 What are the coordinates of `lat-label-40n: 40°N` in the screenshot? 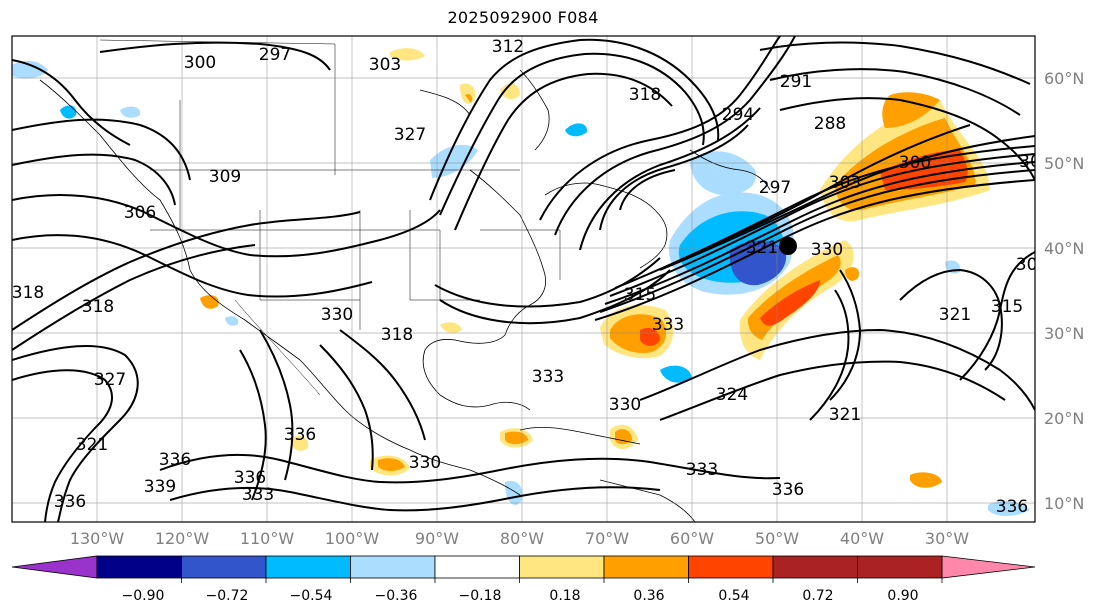 It's located at (1064, 248).